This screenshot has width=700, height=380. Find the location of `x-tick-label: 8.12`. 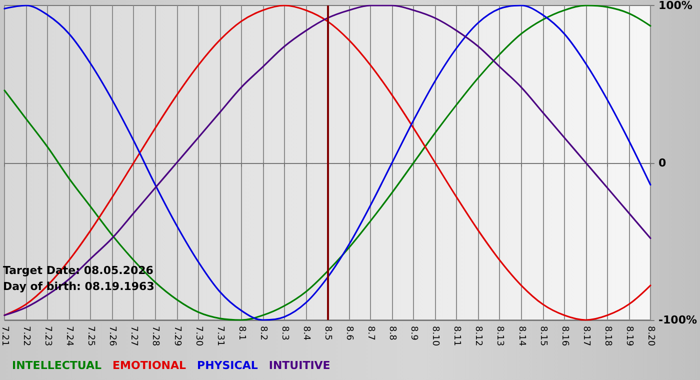

x-tick-label: 8.12 is located at coordinates (478, 336).